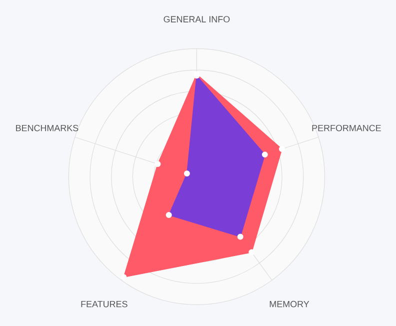 Image resolution: width=396 pixels, height=326 pixels. What do you see at coordinates (47, 128) in the screenshot?
I see `spoke-label: BENCHMARKS` at bounding box center [47, 128].